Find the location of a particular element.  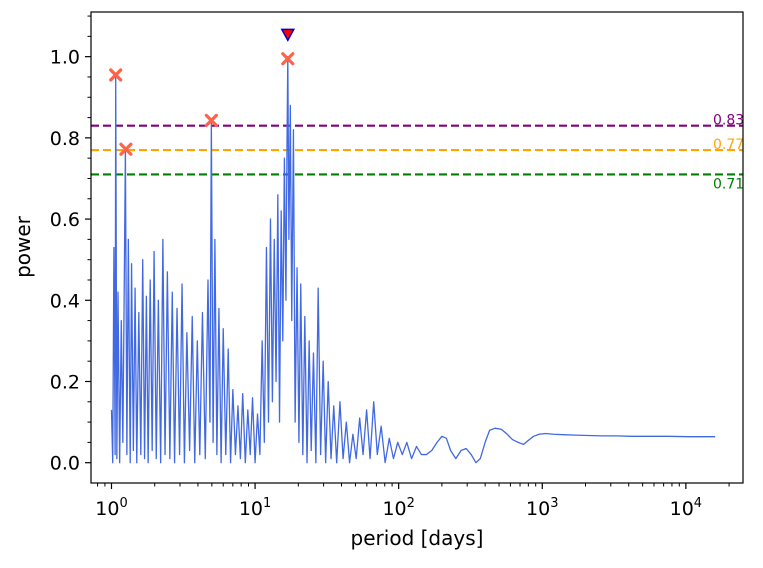

y-tick-label: 0.6 is located at coordinates (65, 220).